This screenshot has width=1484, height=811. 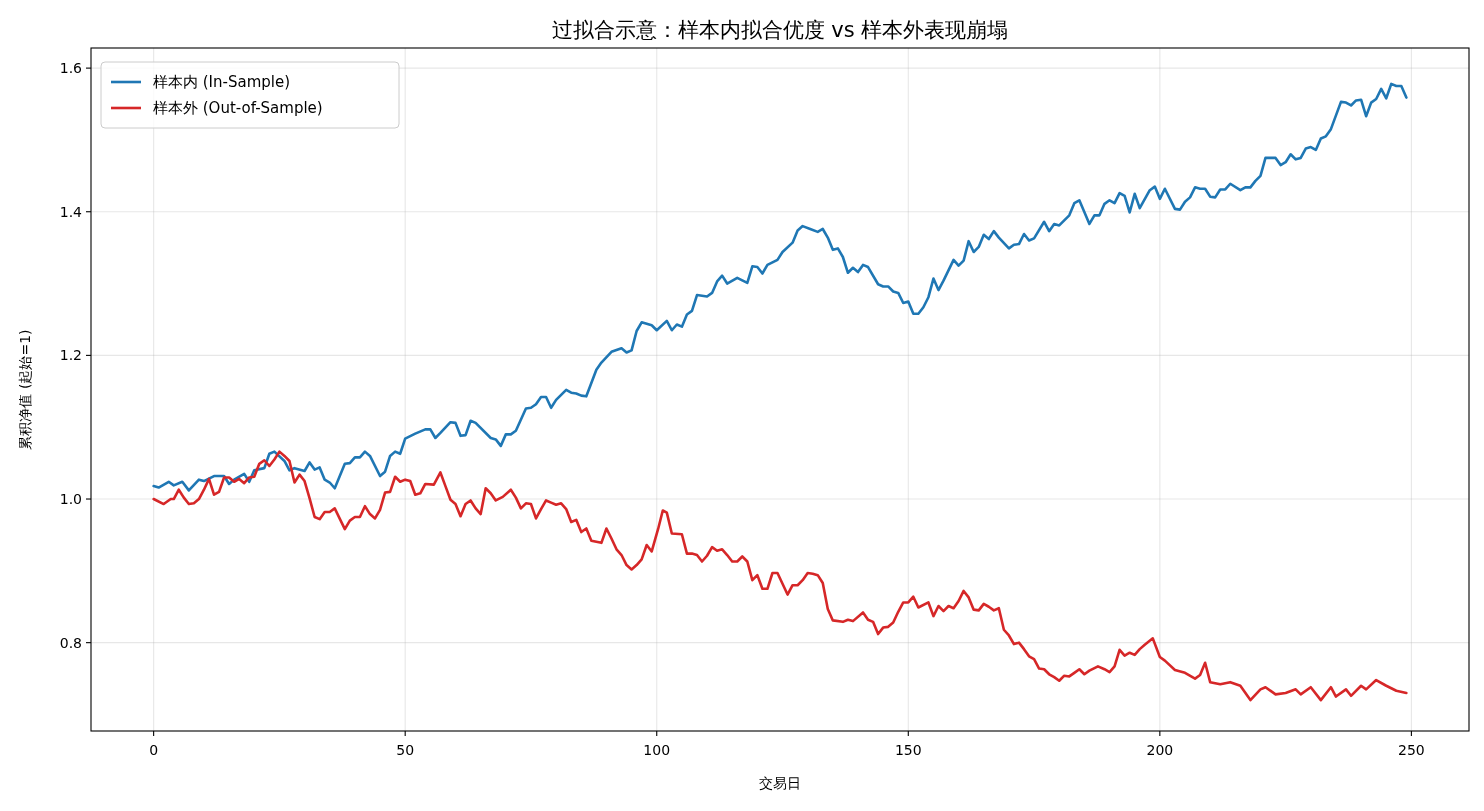 What do you see at coordinates (908, 750) in the screenshot?
I see `x-tick-label: 150` at bounding box center [908, 750].